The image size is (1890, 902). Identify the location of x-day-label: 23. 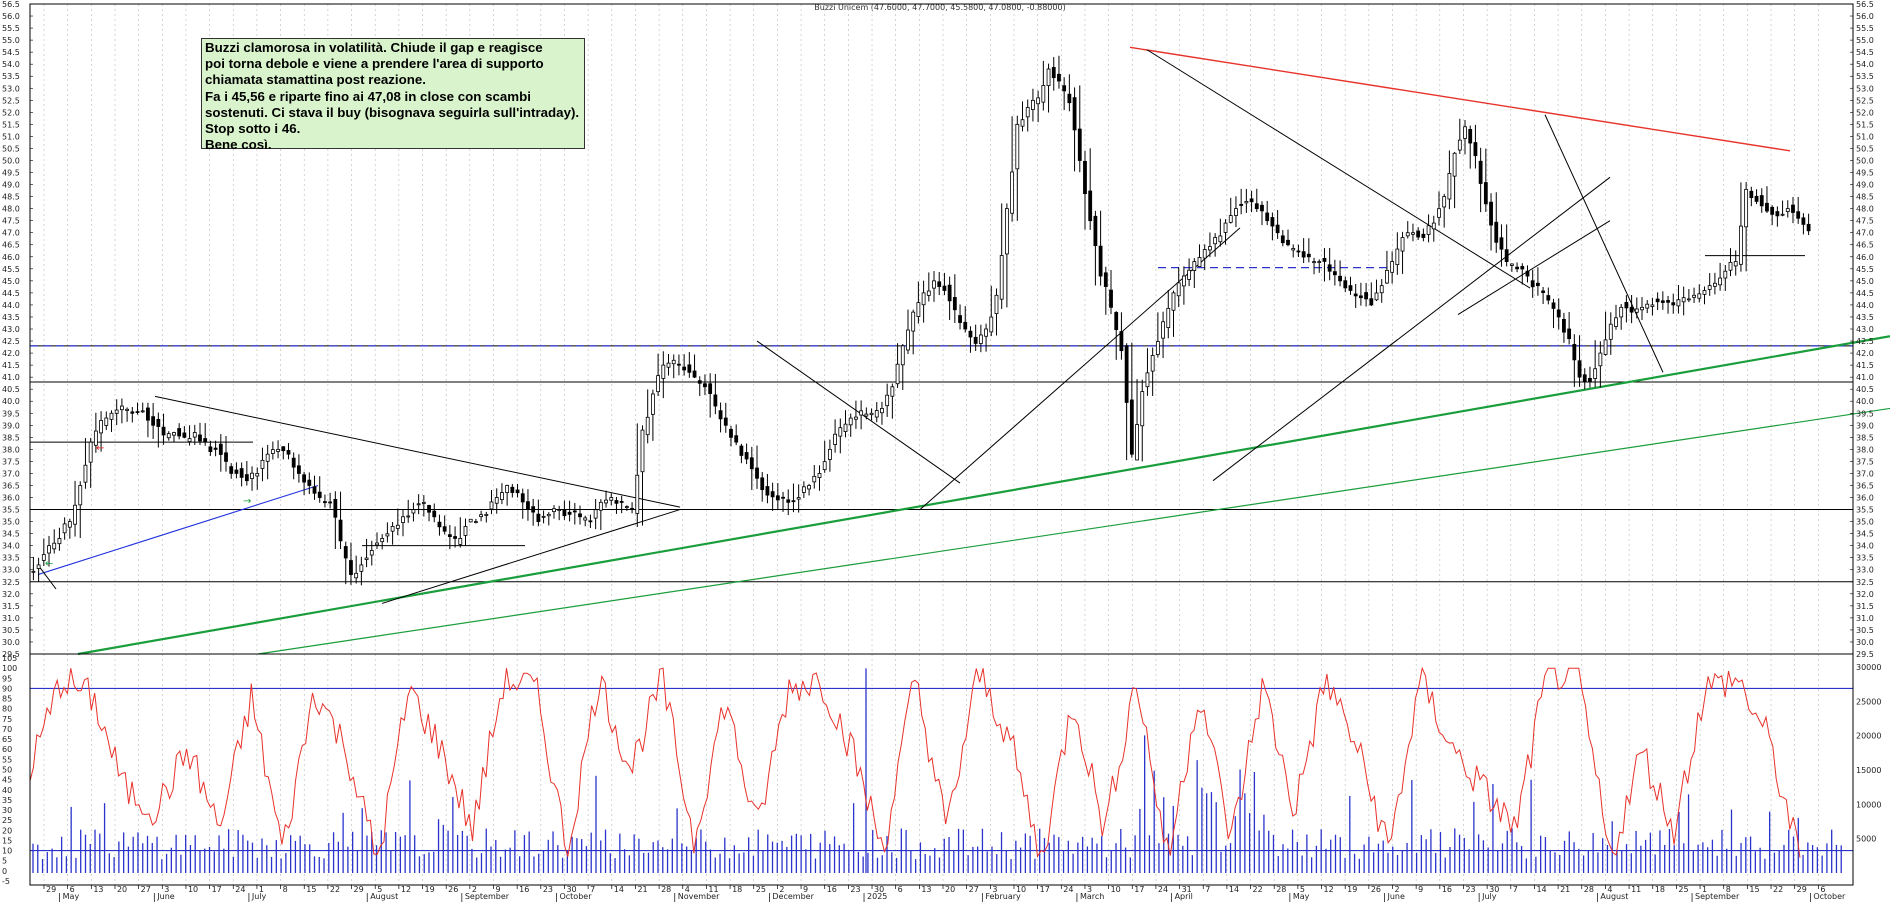
(1470, 889).